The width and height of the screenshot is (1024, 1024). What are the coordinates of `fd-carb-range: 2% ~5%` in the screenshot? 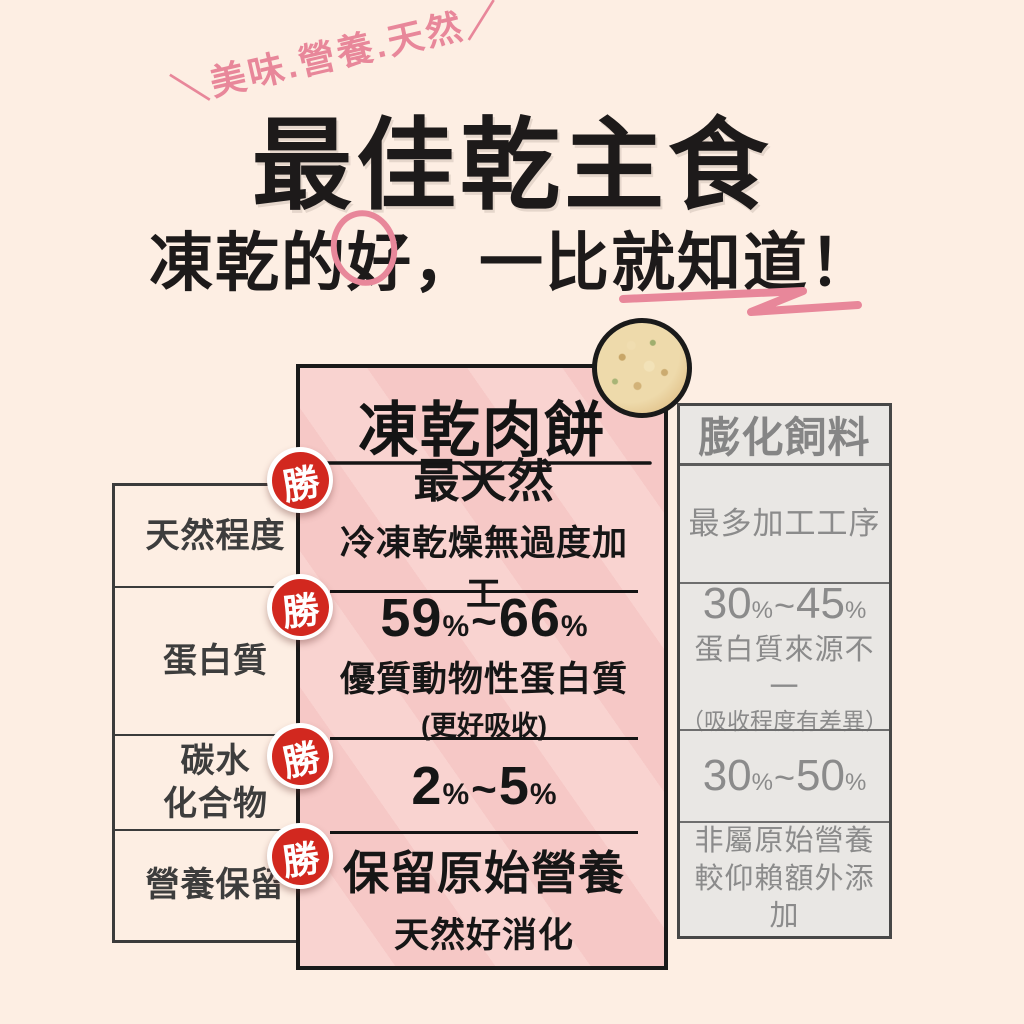 It's located at (484, 785).